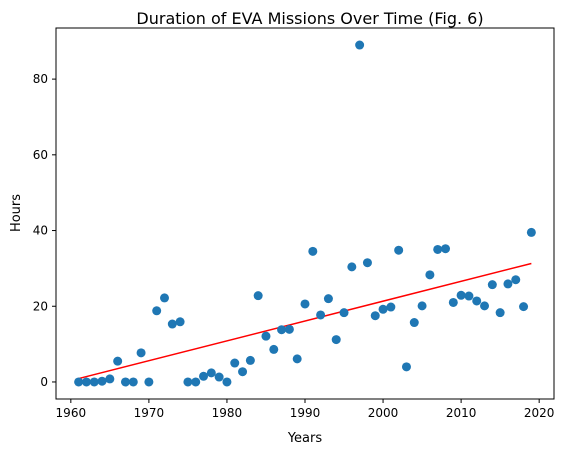 This screenshot has width=565, height=455. I want to click on x-tick-label: 2000, so click(383, 413).